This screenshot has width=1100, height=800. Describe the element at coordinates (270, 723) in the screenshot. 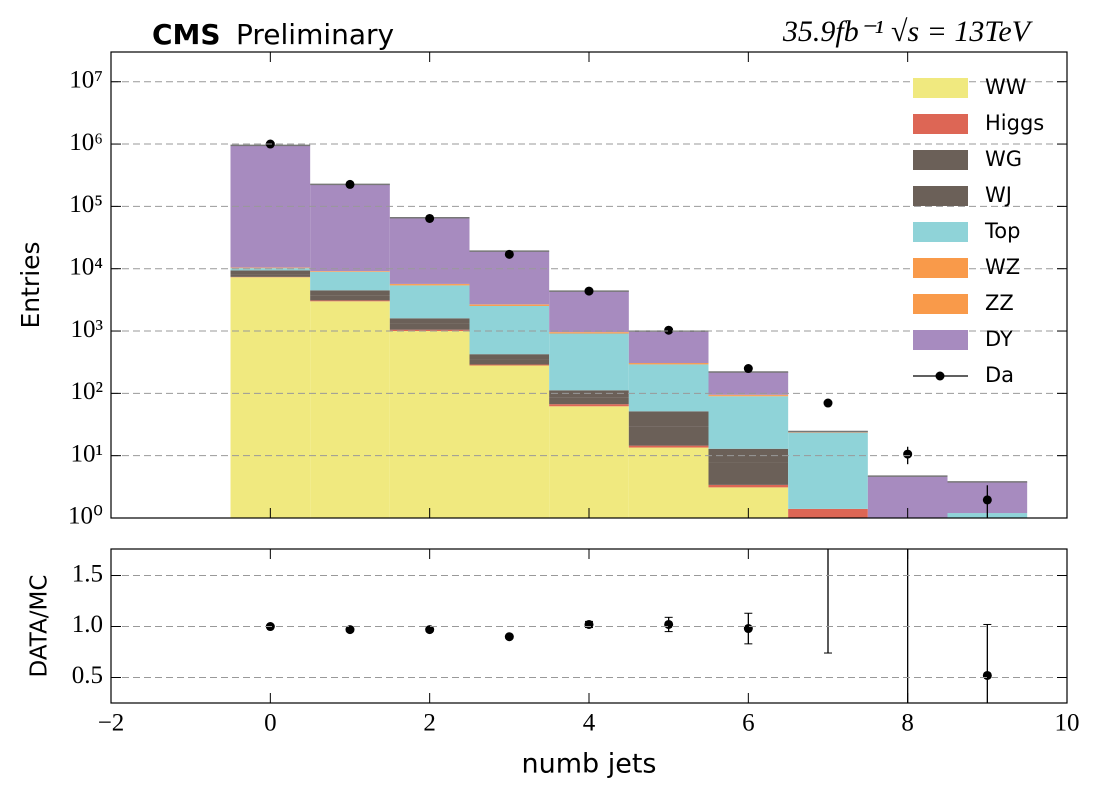

I see `x-tick-label: 0` at that location.